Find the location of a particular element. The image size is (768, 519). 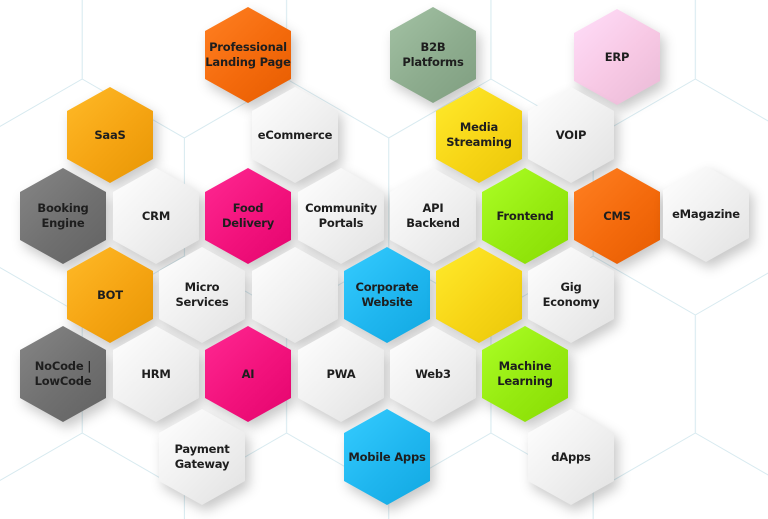

hexagon: eMagazine is located at coordinates (706, 214).